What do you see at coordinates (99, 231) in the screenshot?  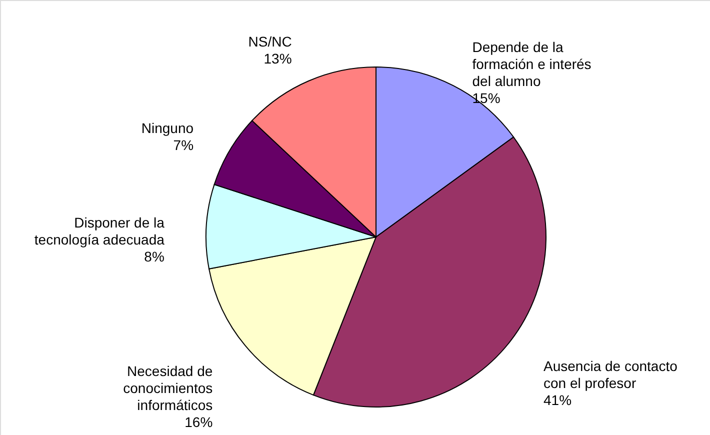 I see `slice-label: Disponer de la tecnología adecuada` at bounding box center [99, 231].